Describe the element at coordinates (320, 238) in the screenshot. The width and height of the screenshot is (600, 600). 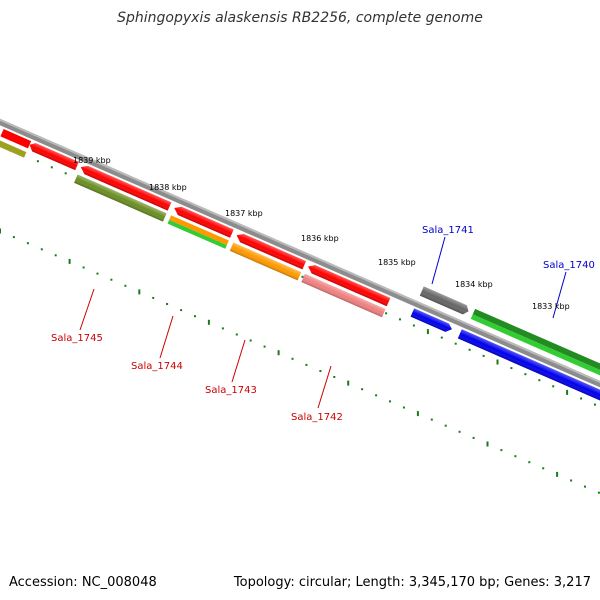
I see `kbp-label: 1836 kbp` at that location.